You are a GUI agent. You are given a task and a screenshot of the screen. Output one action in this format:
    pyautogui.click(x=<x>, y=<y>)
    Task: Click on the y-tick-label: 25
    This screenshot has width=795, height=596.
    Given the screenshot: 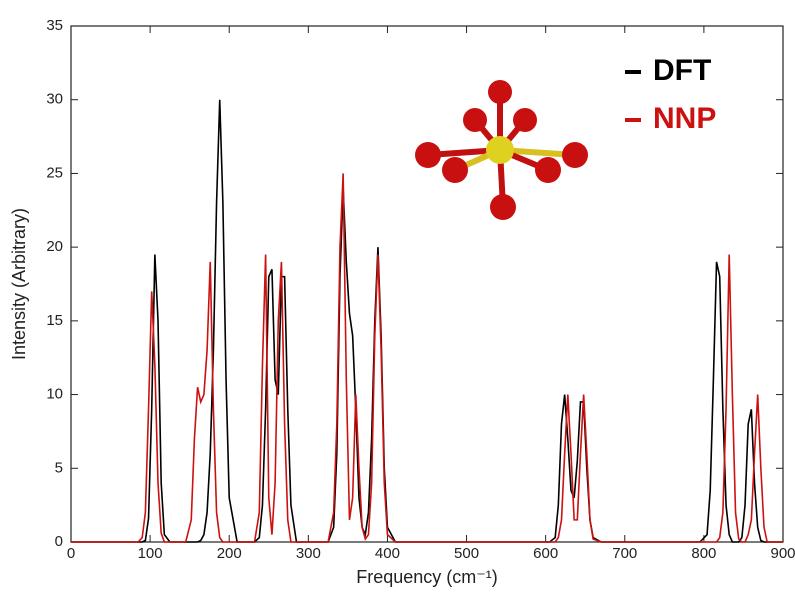 What is the action you would take?
    pyautogui.click(x=54, y=172)
    